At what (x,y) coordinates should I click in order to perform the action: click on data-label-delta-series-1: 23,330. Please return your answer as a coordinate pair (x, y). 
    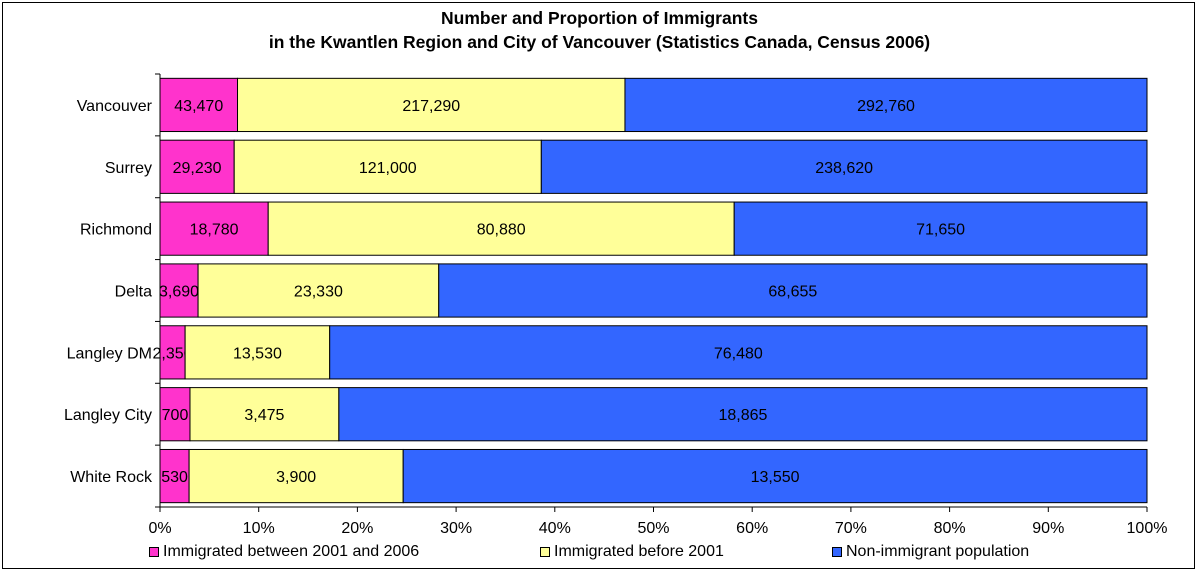
    Looking at the image, I should click on (318, 292).